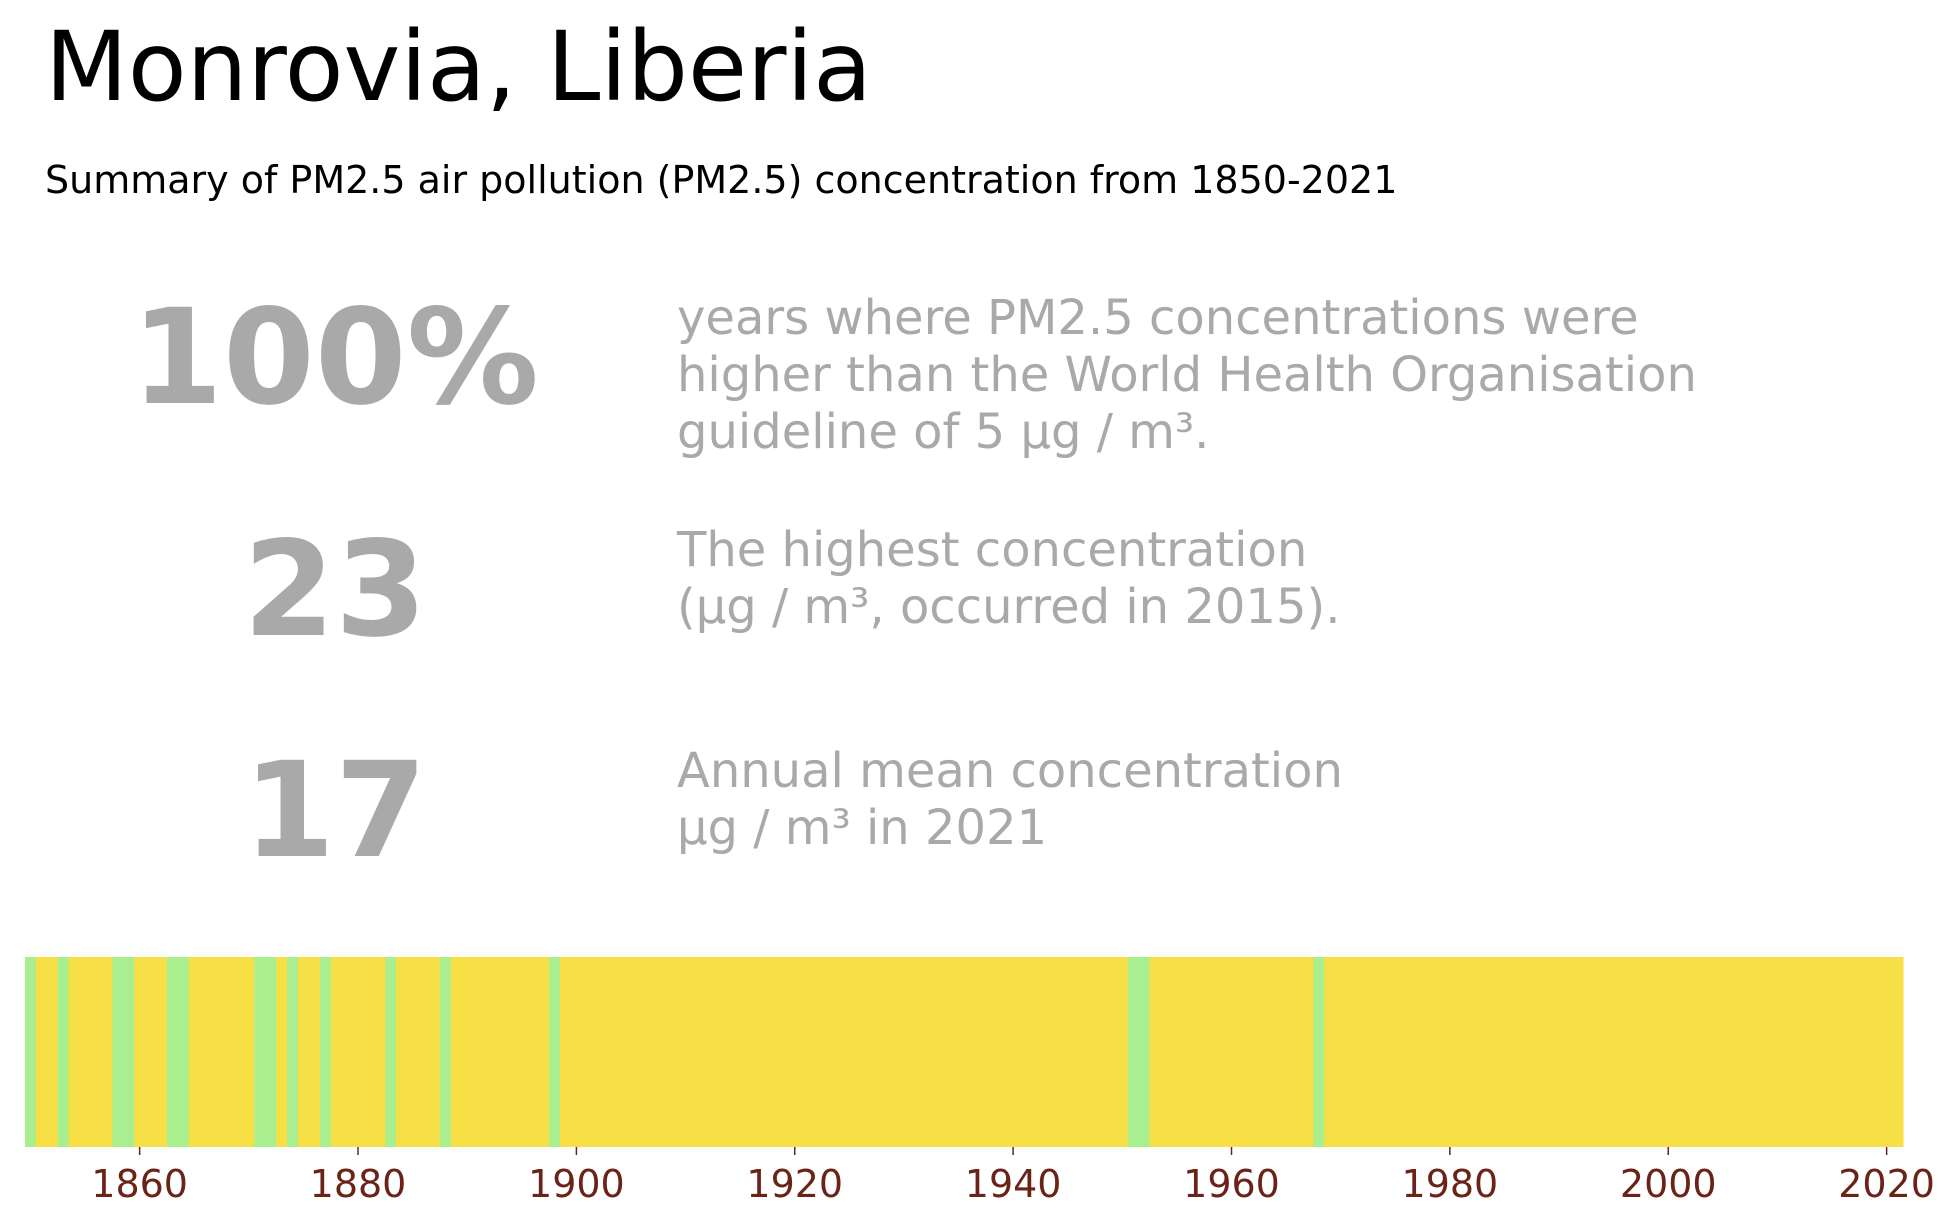 The height and width of the screenshot is (1224, 1938). I want to click on stripe-2021, so click(1898, 1052).